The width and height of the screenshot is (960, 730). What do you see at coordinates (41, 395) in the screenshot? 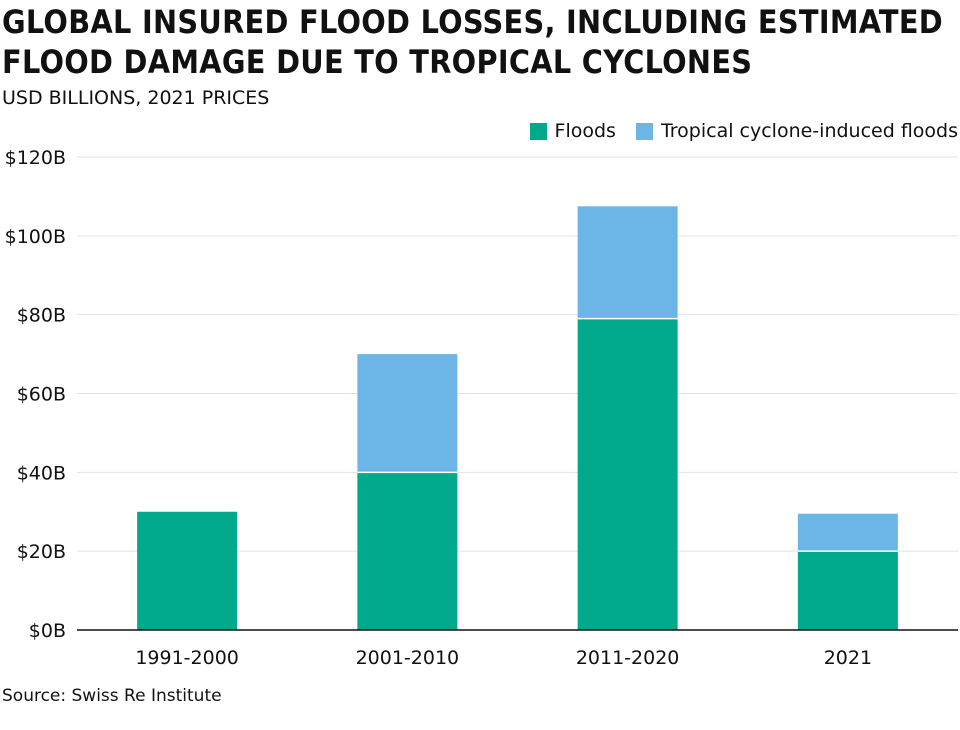
I see `y-tick-label: $60B` at bounding box center [41, 395].